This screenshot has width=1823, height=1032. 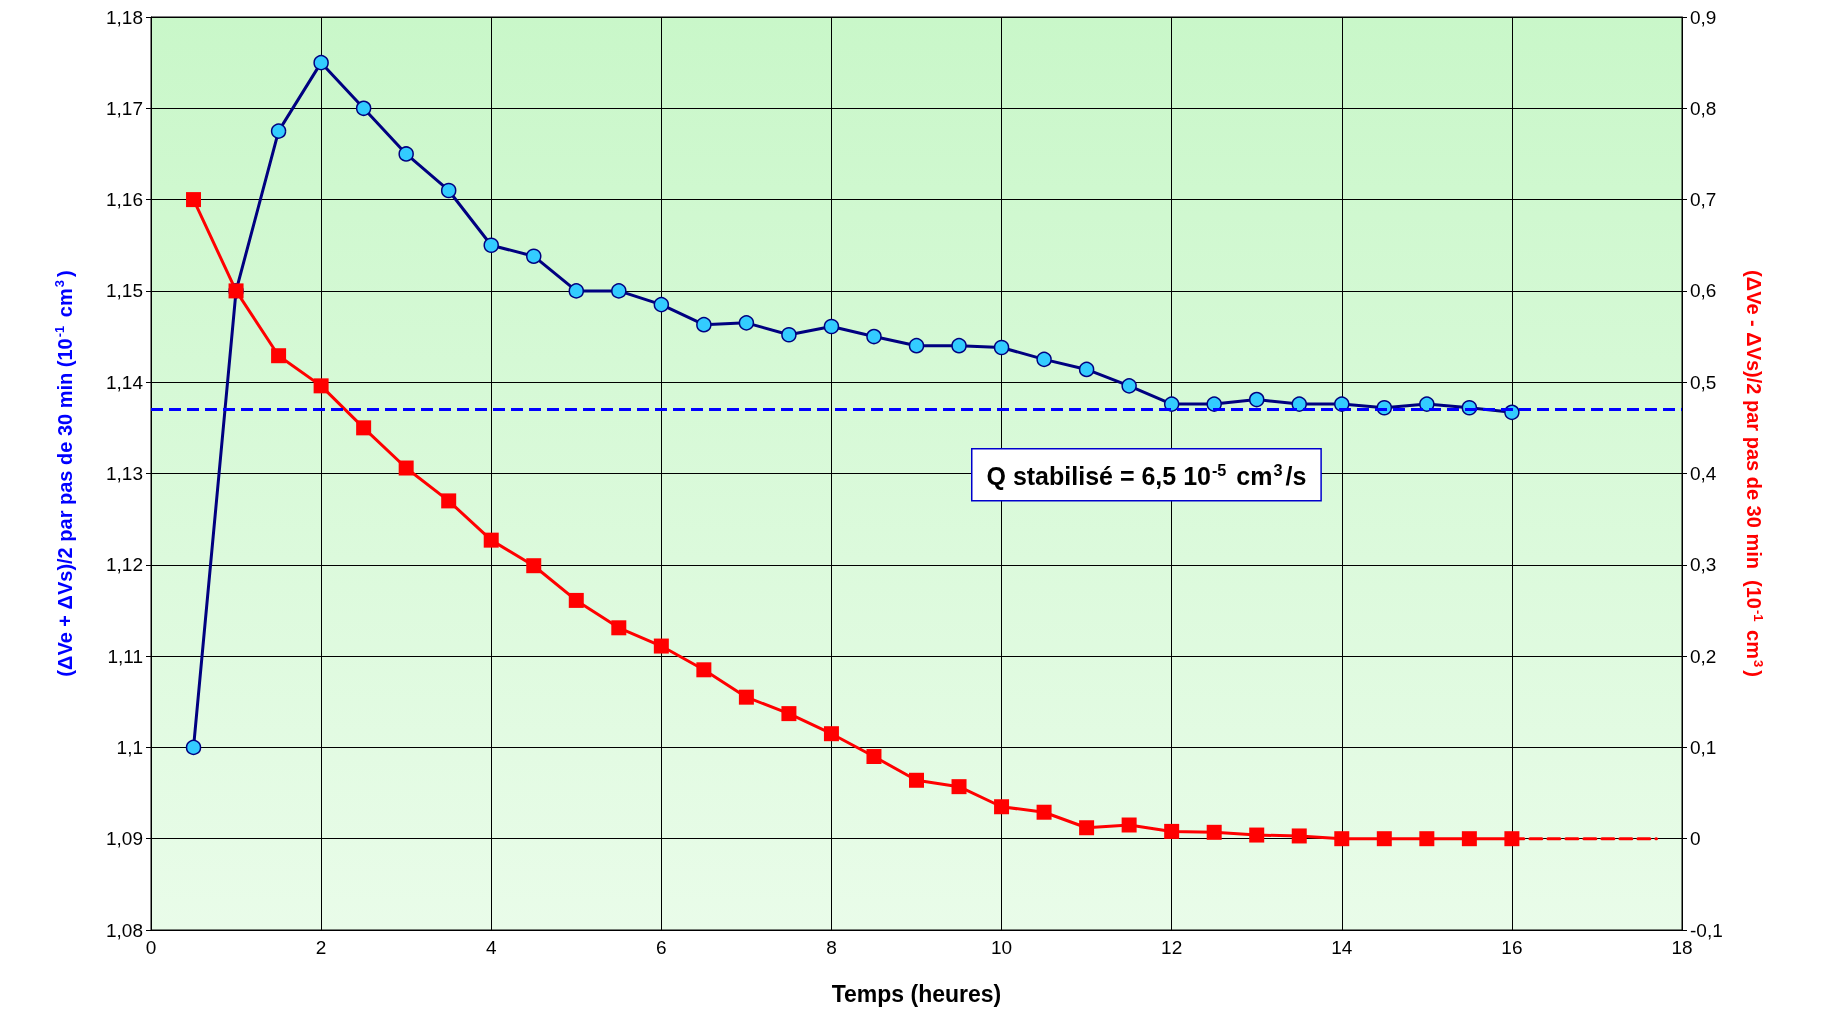 I want to click on y2-tick-label: 0,1, so click(x=1703, y=747).